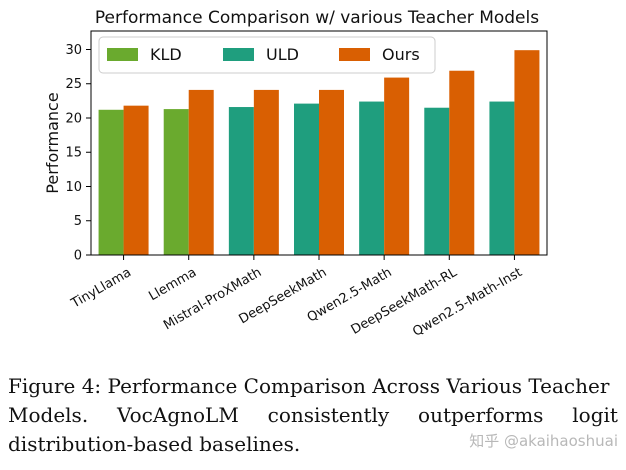 Image resolution: width=626 pixels, height=470 pixels. I want to click on x-tick-label: Llemma, so click(172, 284).